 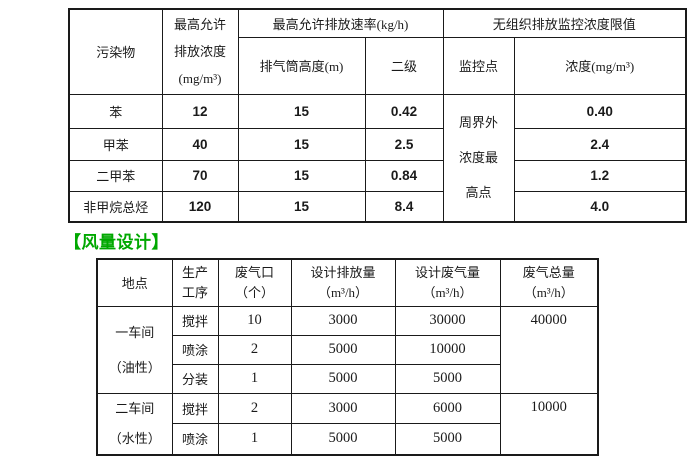 I want to click on concentration-limit-cell: 1.2, so click(x=600, y=175).